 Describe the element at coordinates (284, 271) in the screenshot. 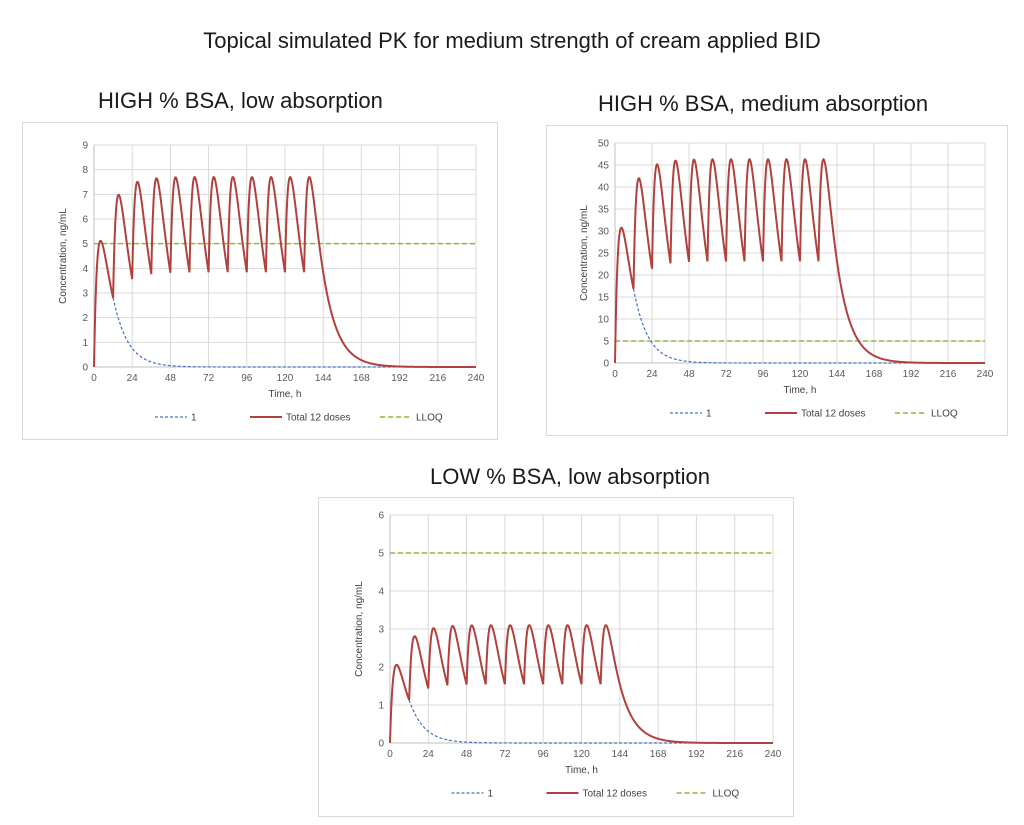

I see `chart-1-series-total` at that location.